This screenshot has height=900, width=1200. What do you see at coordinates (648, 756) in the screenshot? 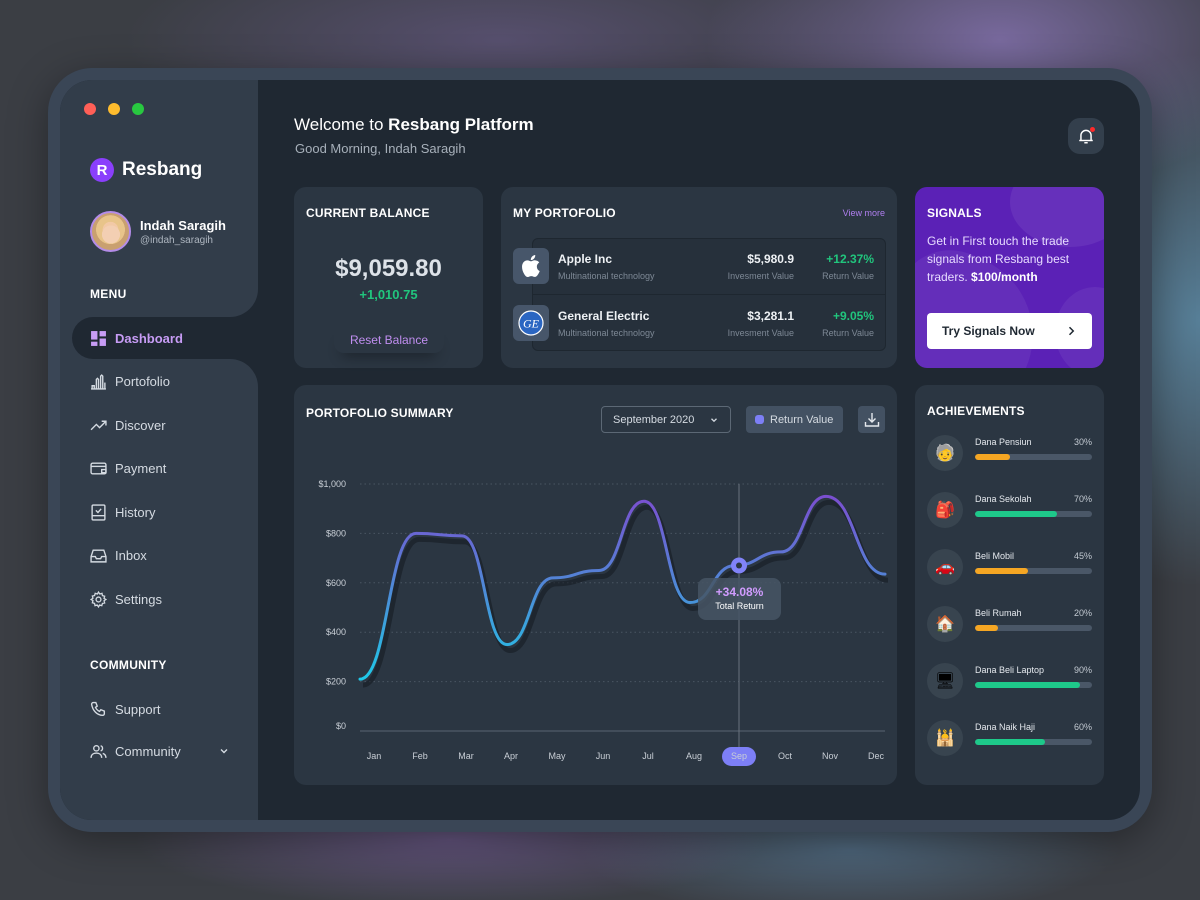
I see `x-tick-label: Jul` at bounding box center [648, 756].